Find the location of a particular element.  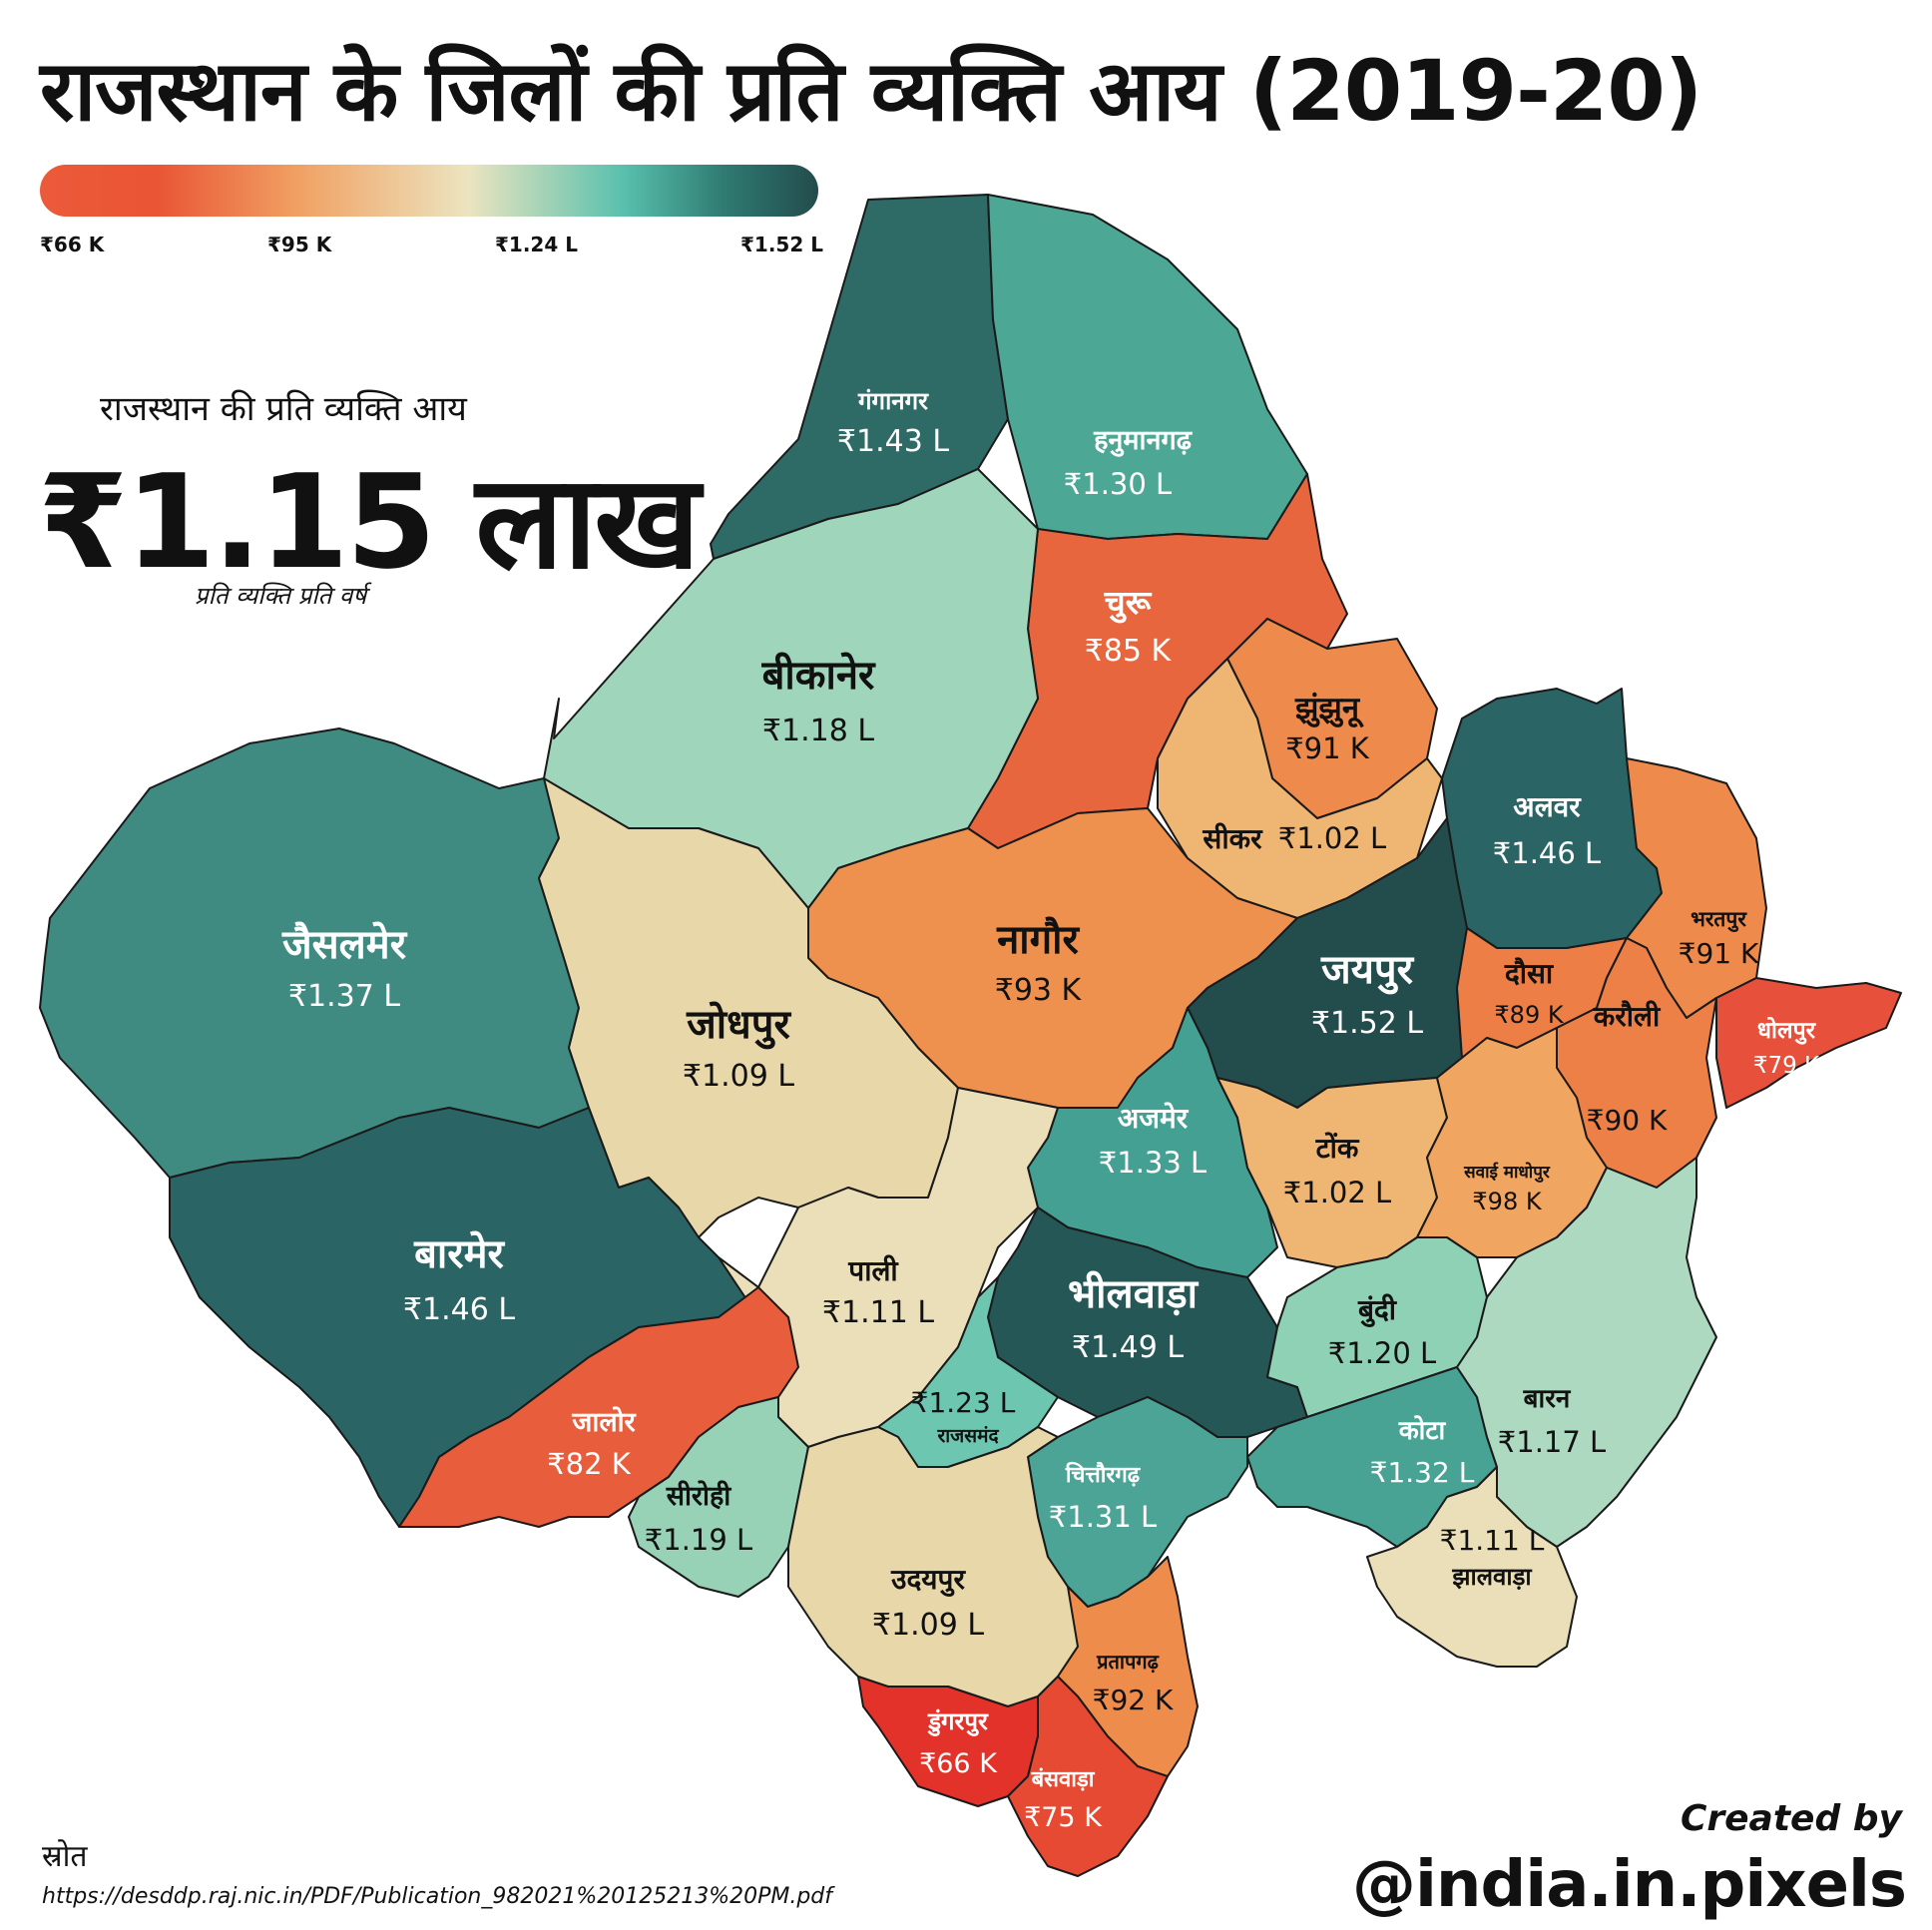

district-name-hanumangarh: हनुमानगढ़ is located at coordinates (1143, 441).